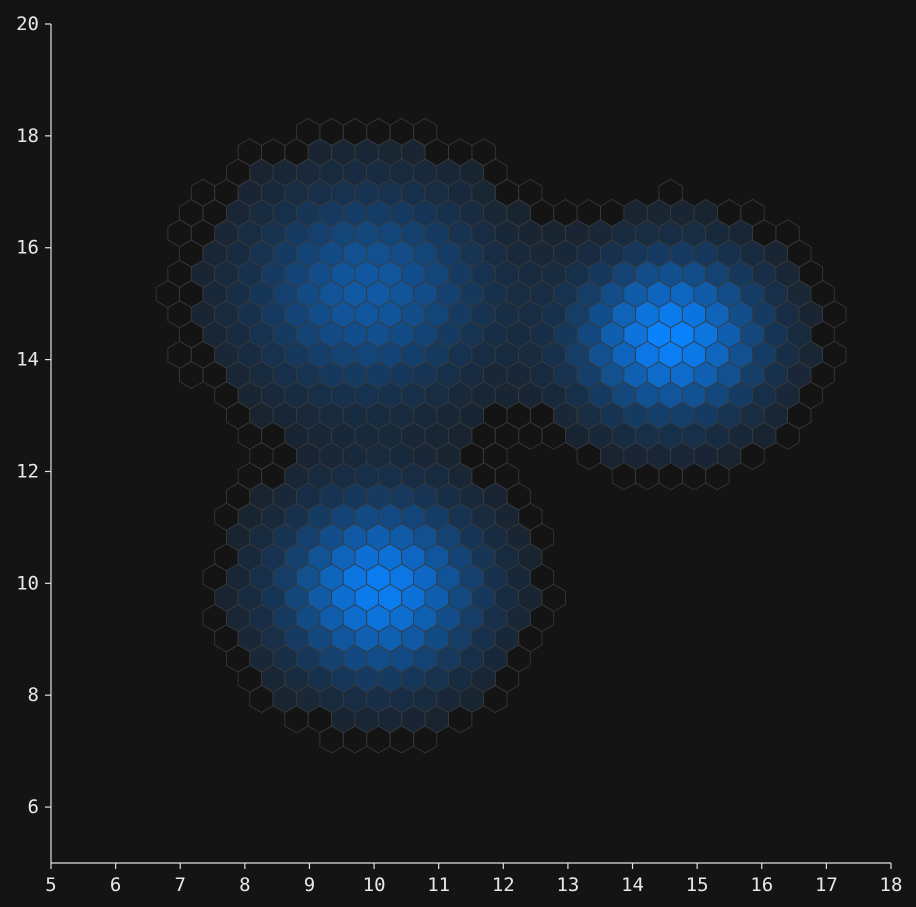 Image resolution: width=916 pixels, height=907 pixels. I want to click on x-tick-label: 16, so click(761, 885).